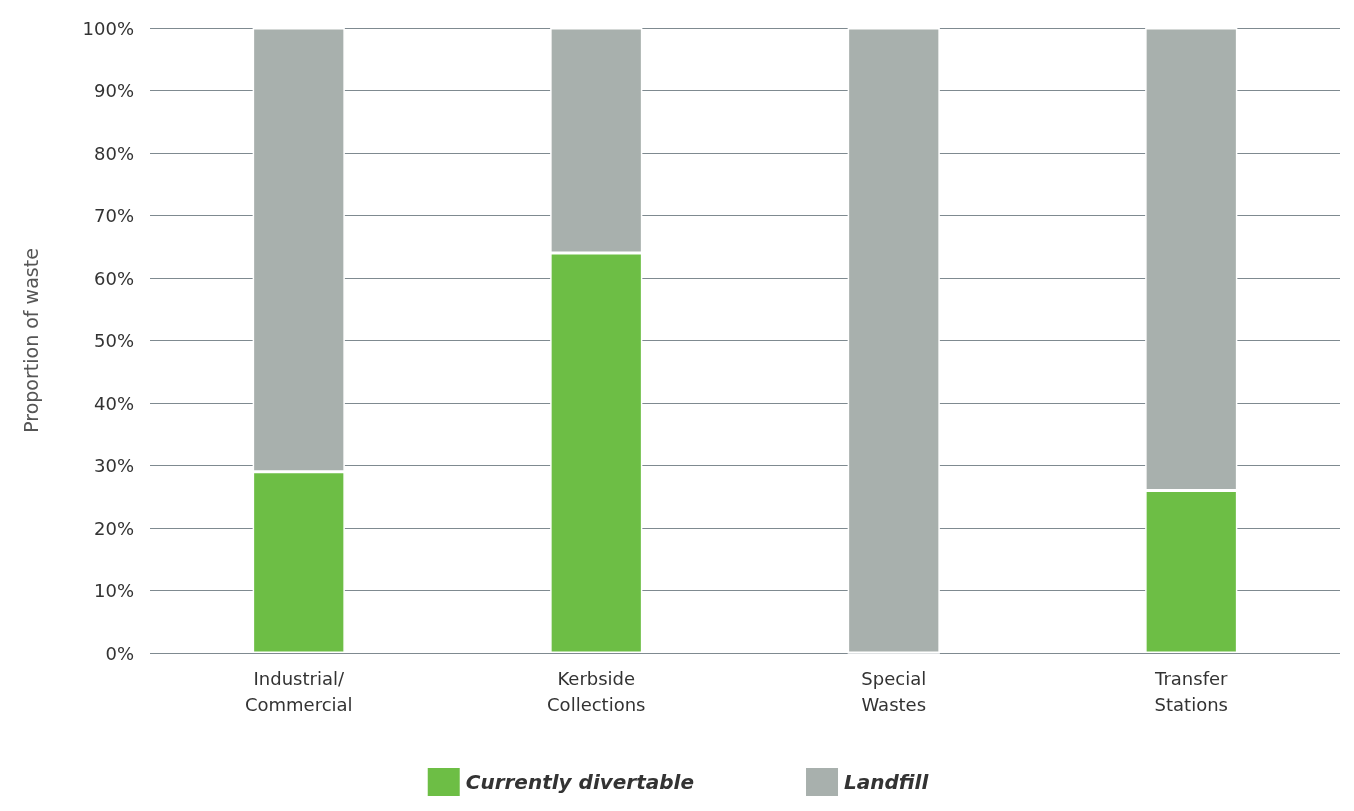 This screenshot has height=811, width=1354. Describe the element at coordinates (30, 340) in the screenshot. I see `y-axis-title: Proportion of waste` at that location.